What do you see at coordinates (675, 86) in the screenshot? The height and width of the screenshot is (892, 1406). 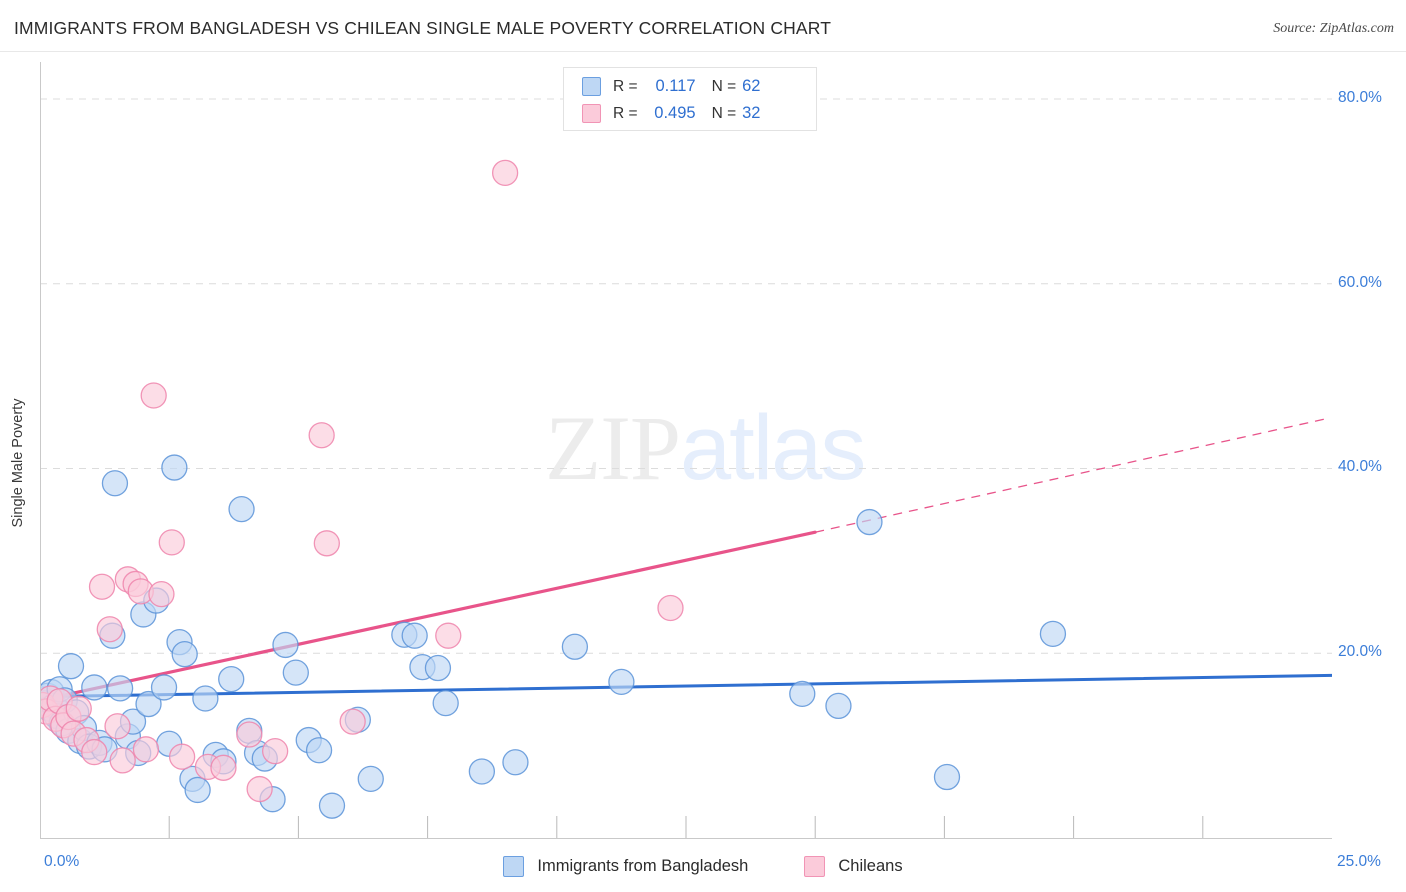 I see `r-value-bangladesh: 0.117` at bounding box center [675, 86].